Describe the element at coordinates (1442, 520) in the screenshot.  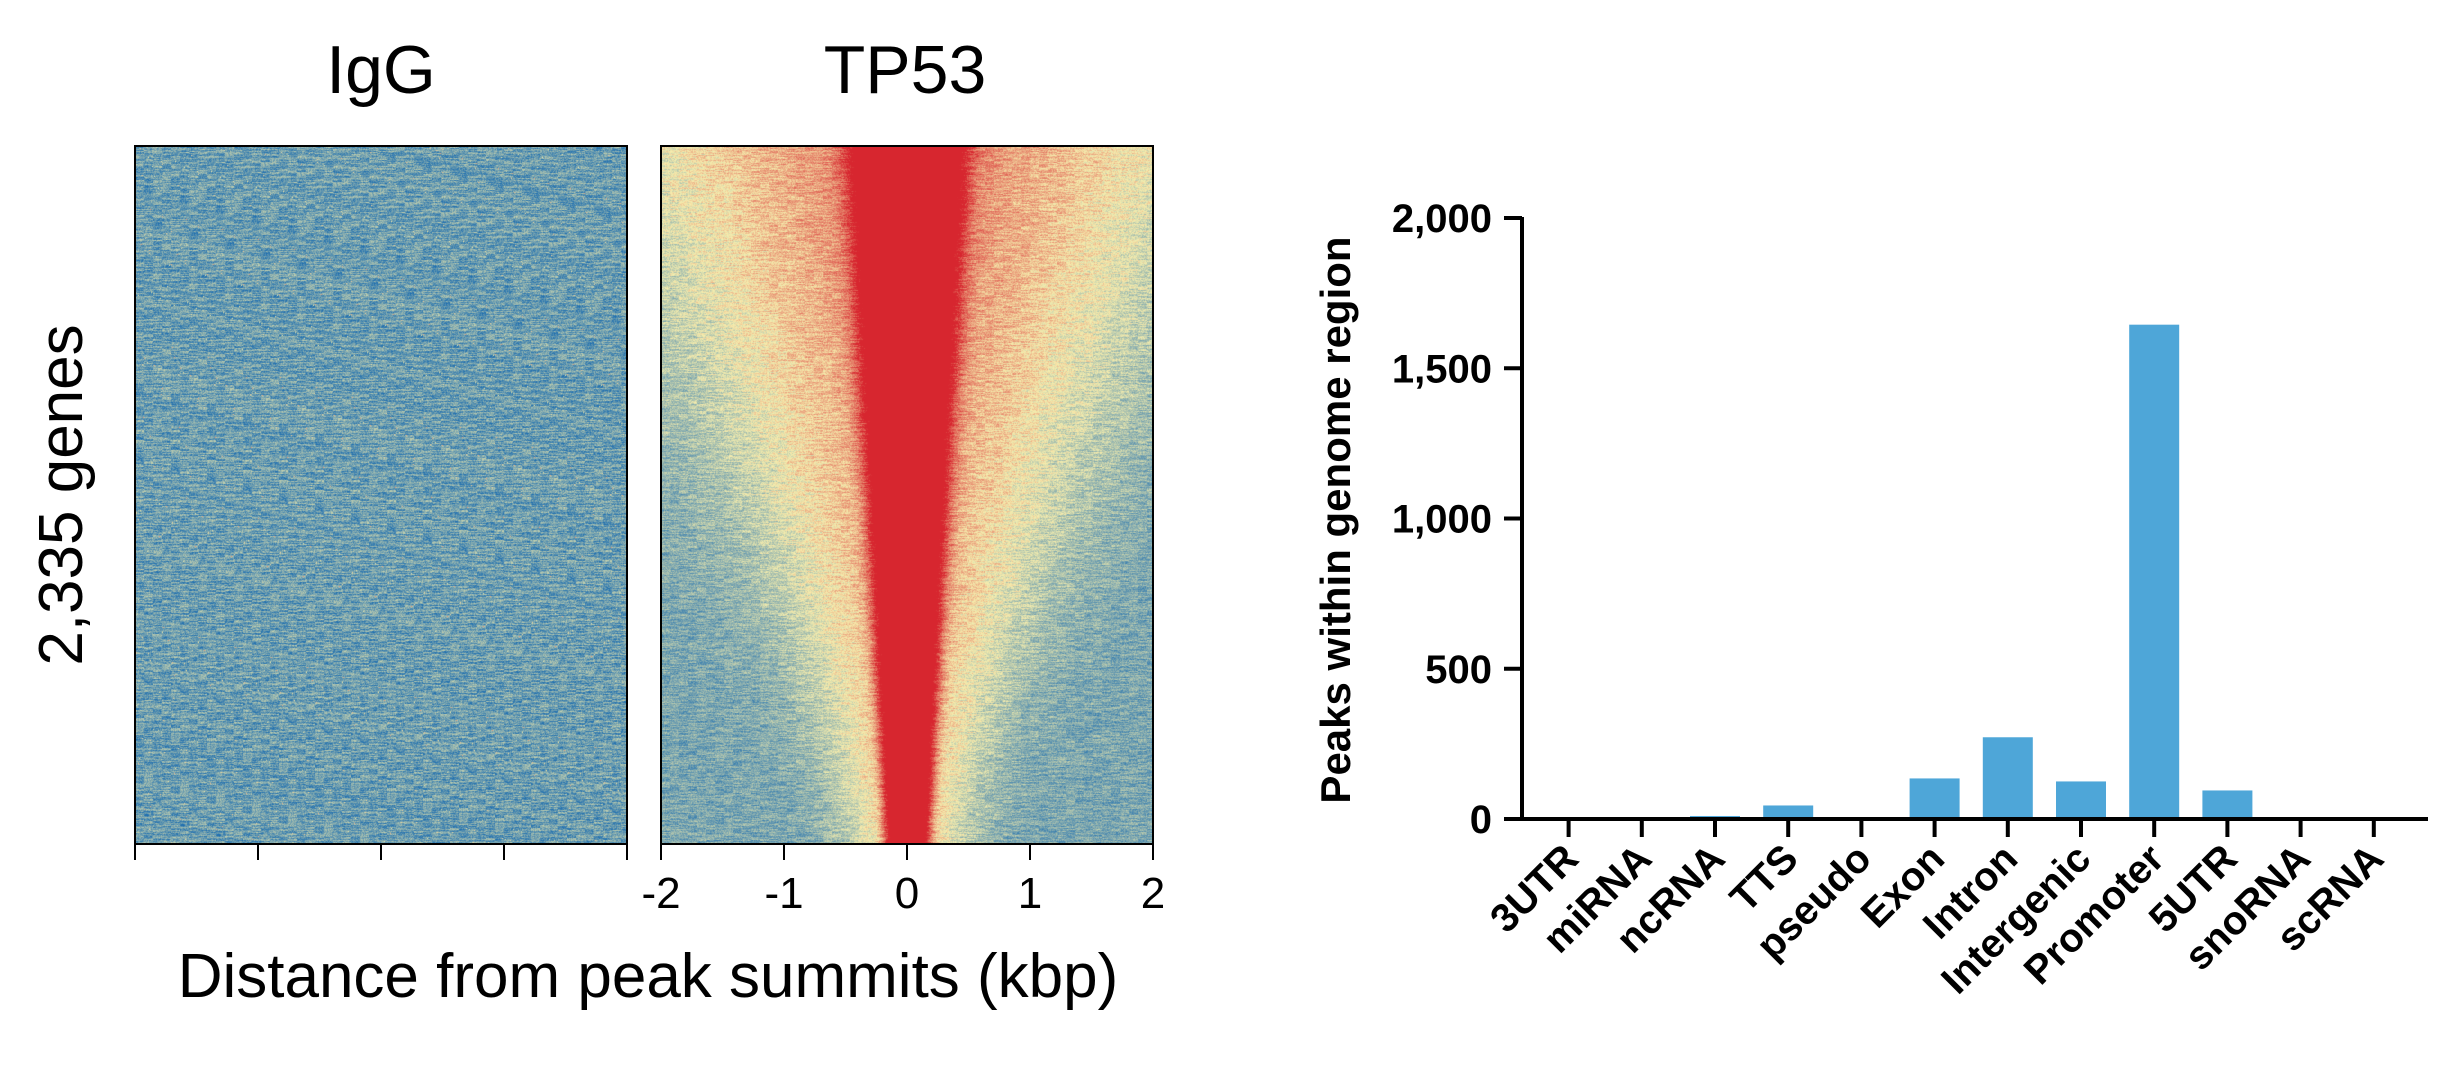
I see `bar-y-tick-label: 1,000` at that location.